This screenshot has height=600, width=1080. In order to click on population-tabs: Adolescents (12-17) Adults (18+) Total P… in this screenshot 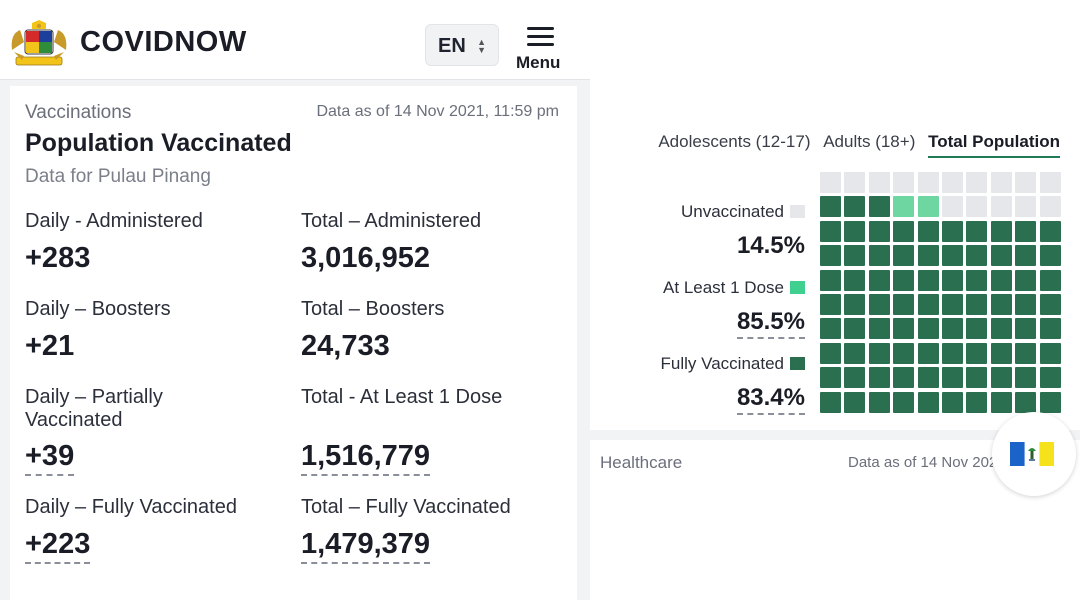, I will do `click(855, 145)`.